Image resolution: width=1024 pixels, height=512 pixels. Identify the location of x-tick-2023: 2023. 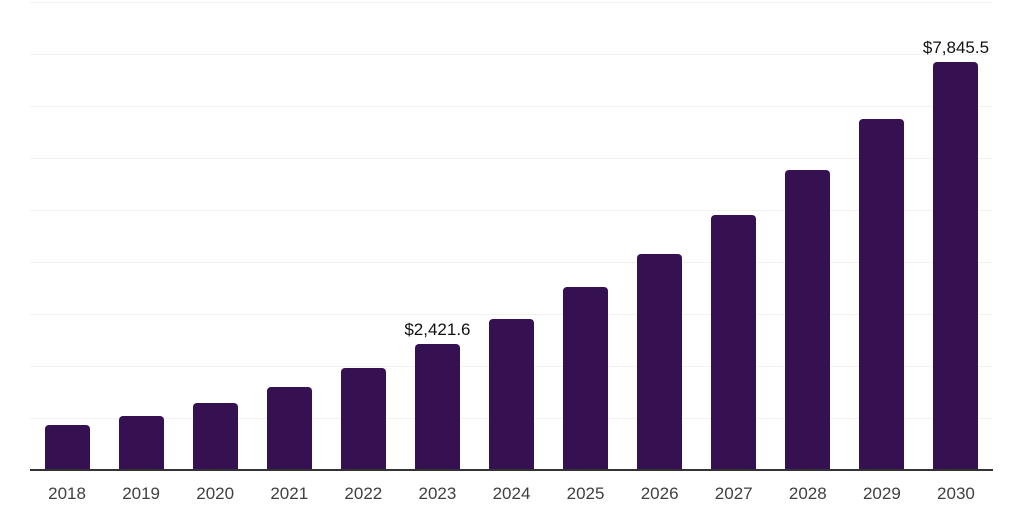
(437, 493).